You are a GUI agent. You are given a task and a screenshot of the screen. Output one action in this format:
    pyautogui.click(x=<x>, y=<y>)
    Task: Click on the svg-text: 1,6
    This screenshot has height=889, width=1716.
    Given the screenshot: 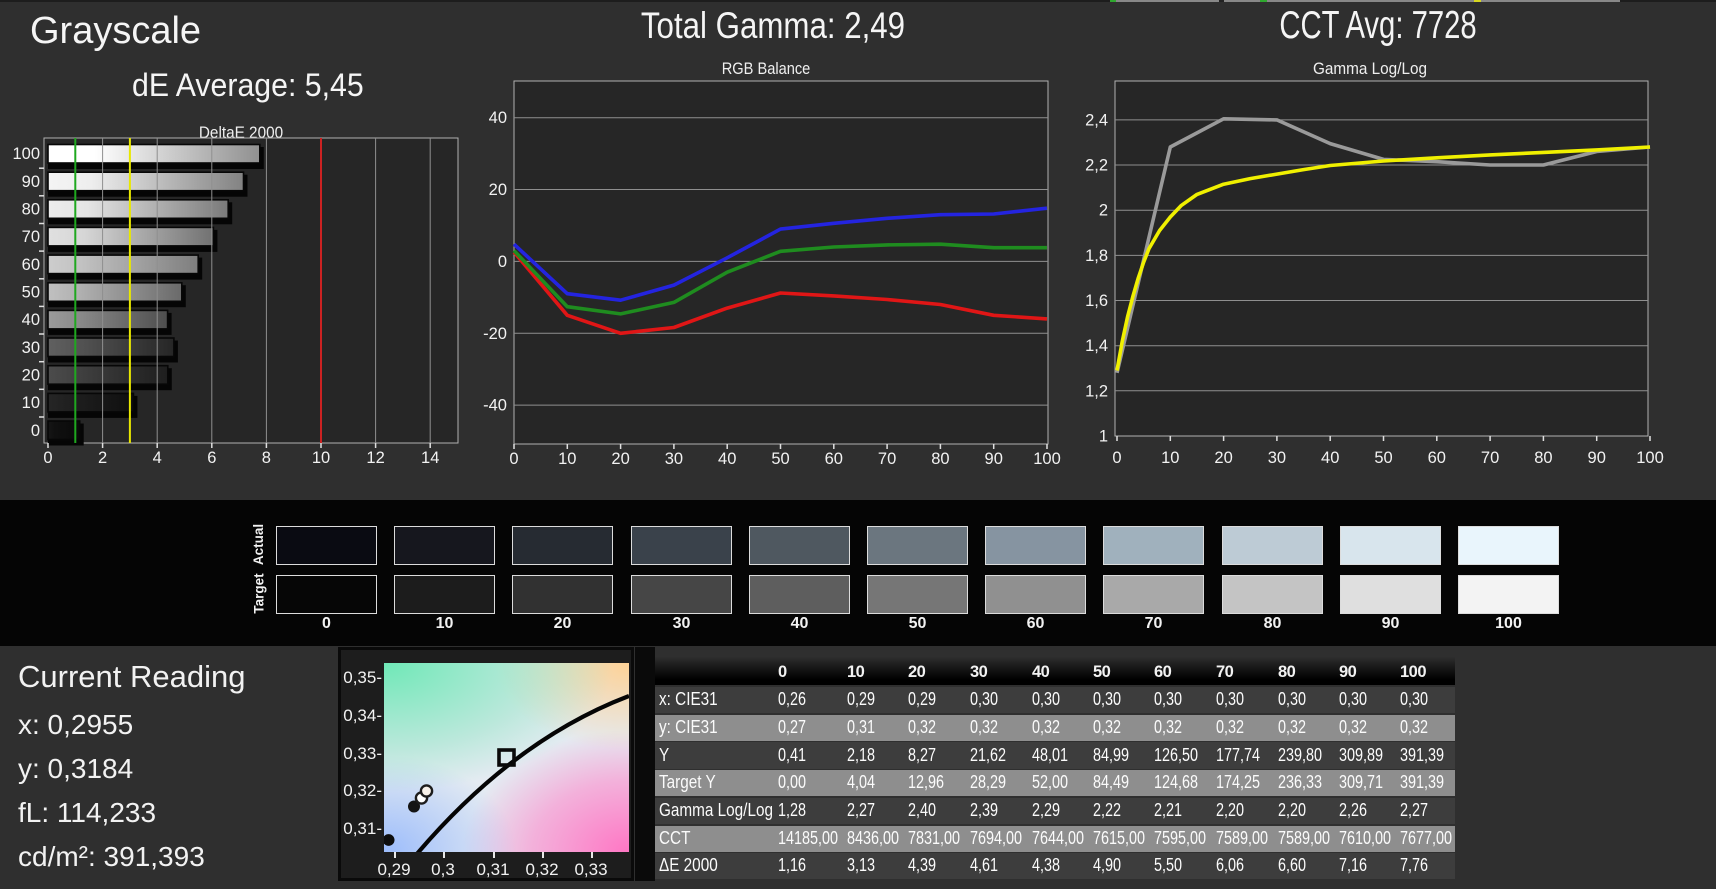 What is the action you would take?
    pyautogui.click(x=1096, y=301)
    